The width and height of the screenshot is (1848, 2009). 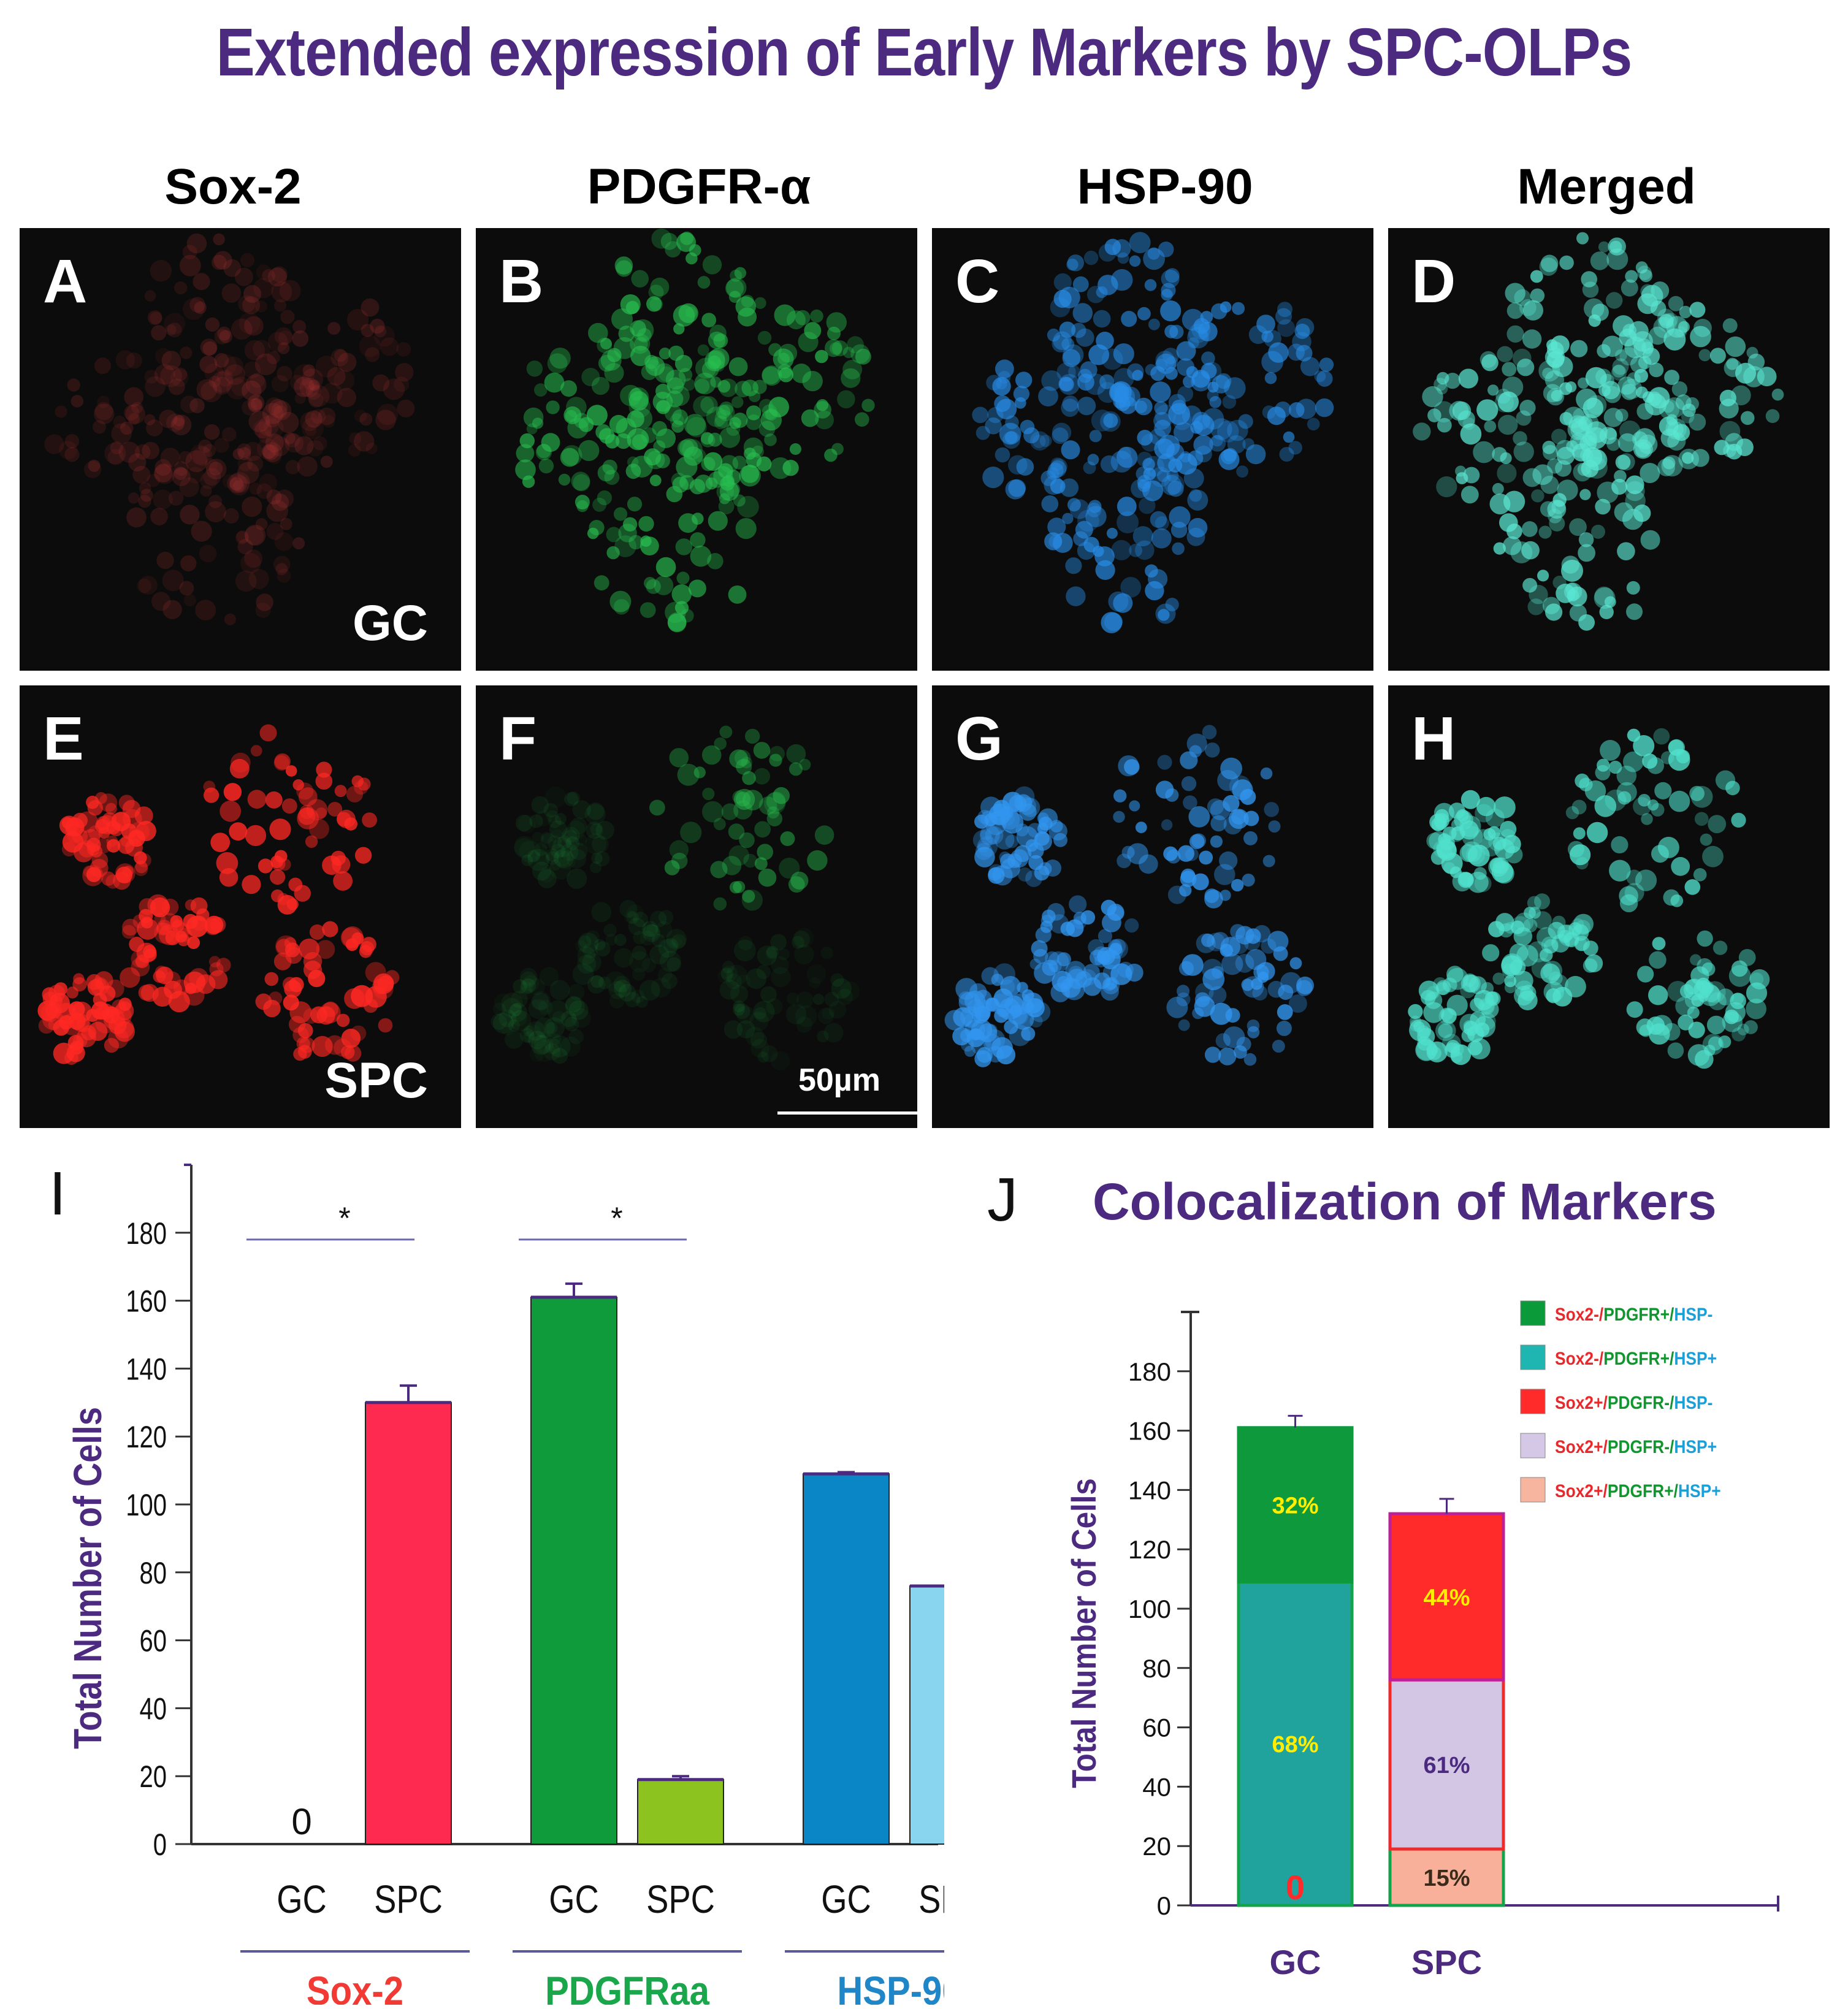 I want to click on segment-percent-label: 61%, so click(x=1446, y=1765).